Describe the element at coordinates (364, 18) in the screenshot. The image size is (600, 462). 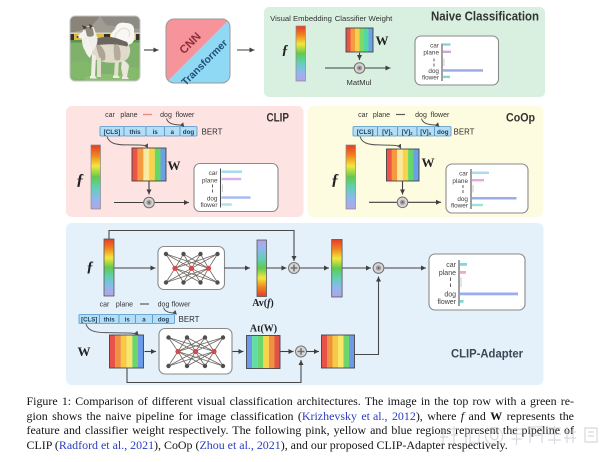
I see `svg-text: Classifier Weight` at that location.